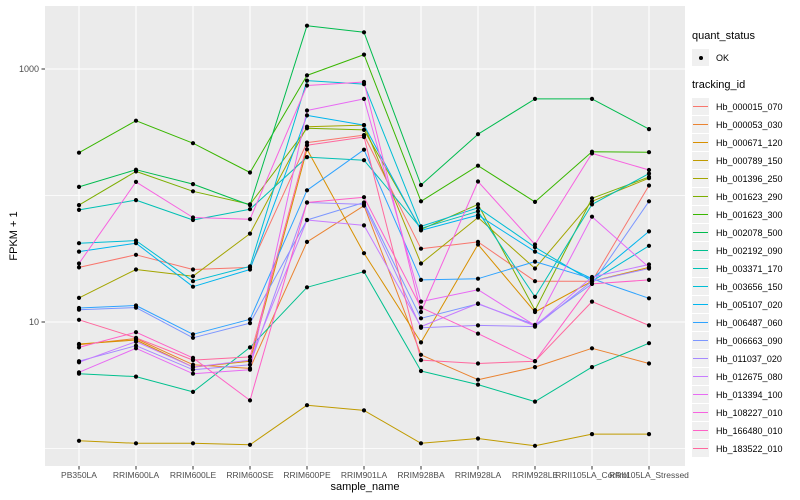 This screenshot has height=500, width=800. I want to click on legend-item-label: Hb_002078_500, so click(749, 232).